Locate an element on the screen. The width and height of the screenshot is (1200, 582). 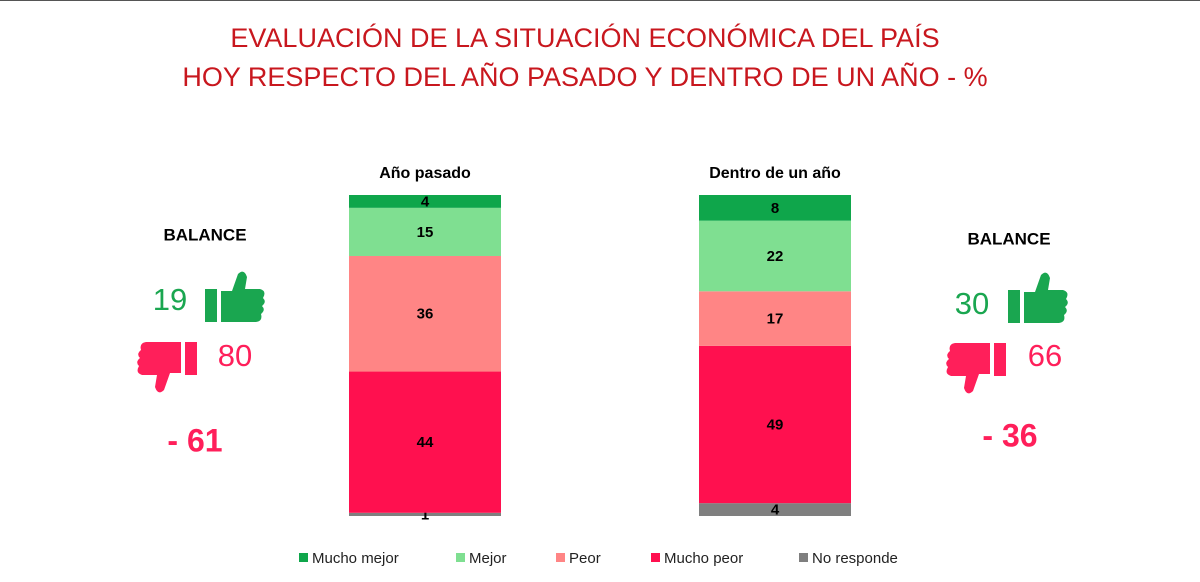
data-label: 44 is located at coordinates (425, 442).